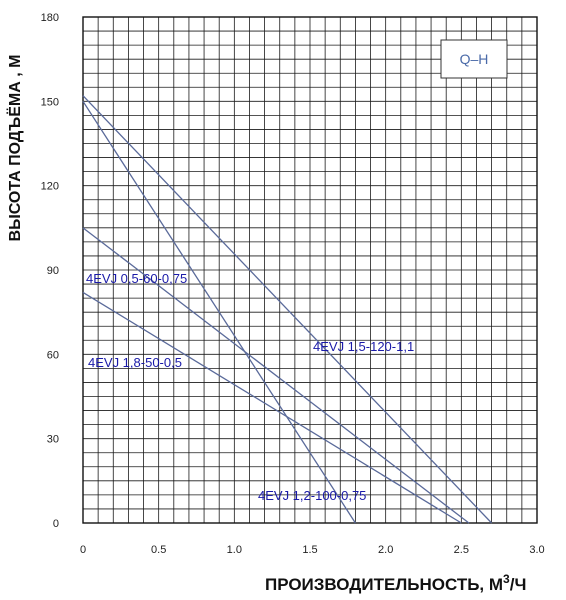 The width and height of the screenshot is (566, 600). Describe the element at coordinates (50, 18) in the screenshot. I see `y-tick-label: 180` at that location.